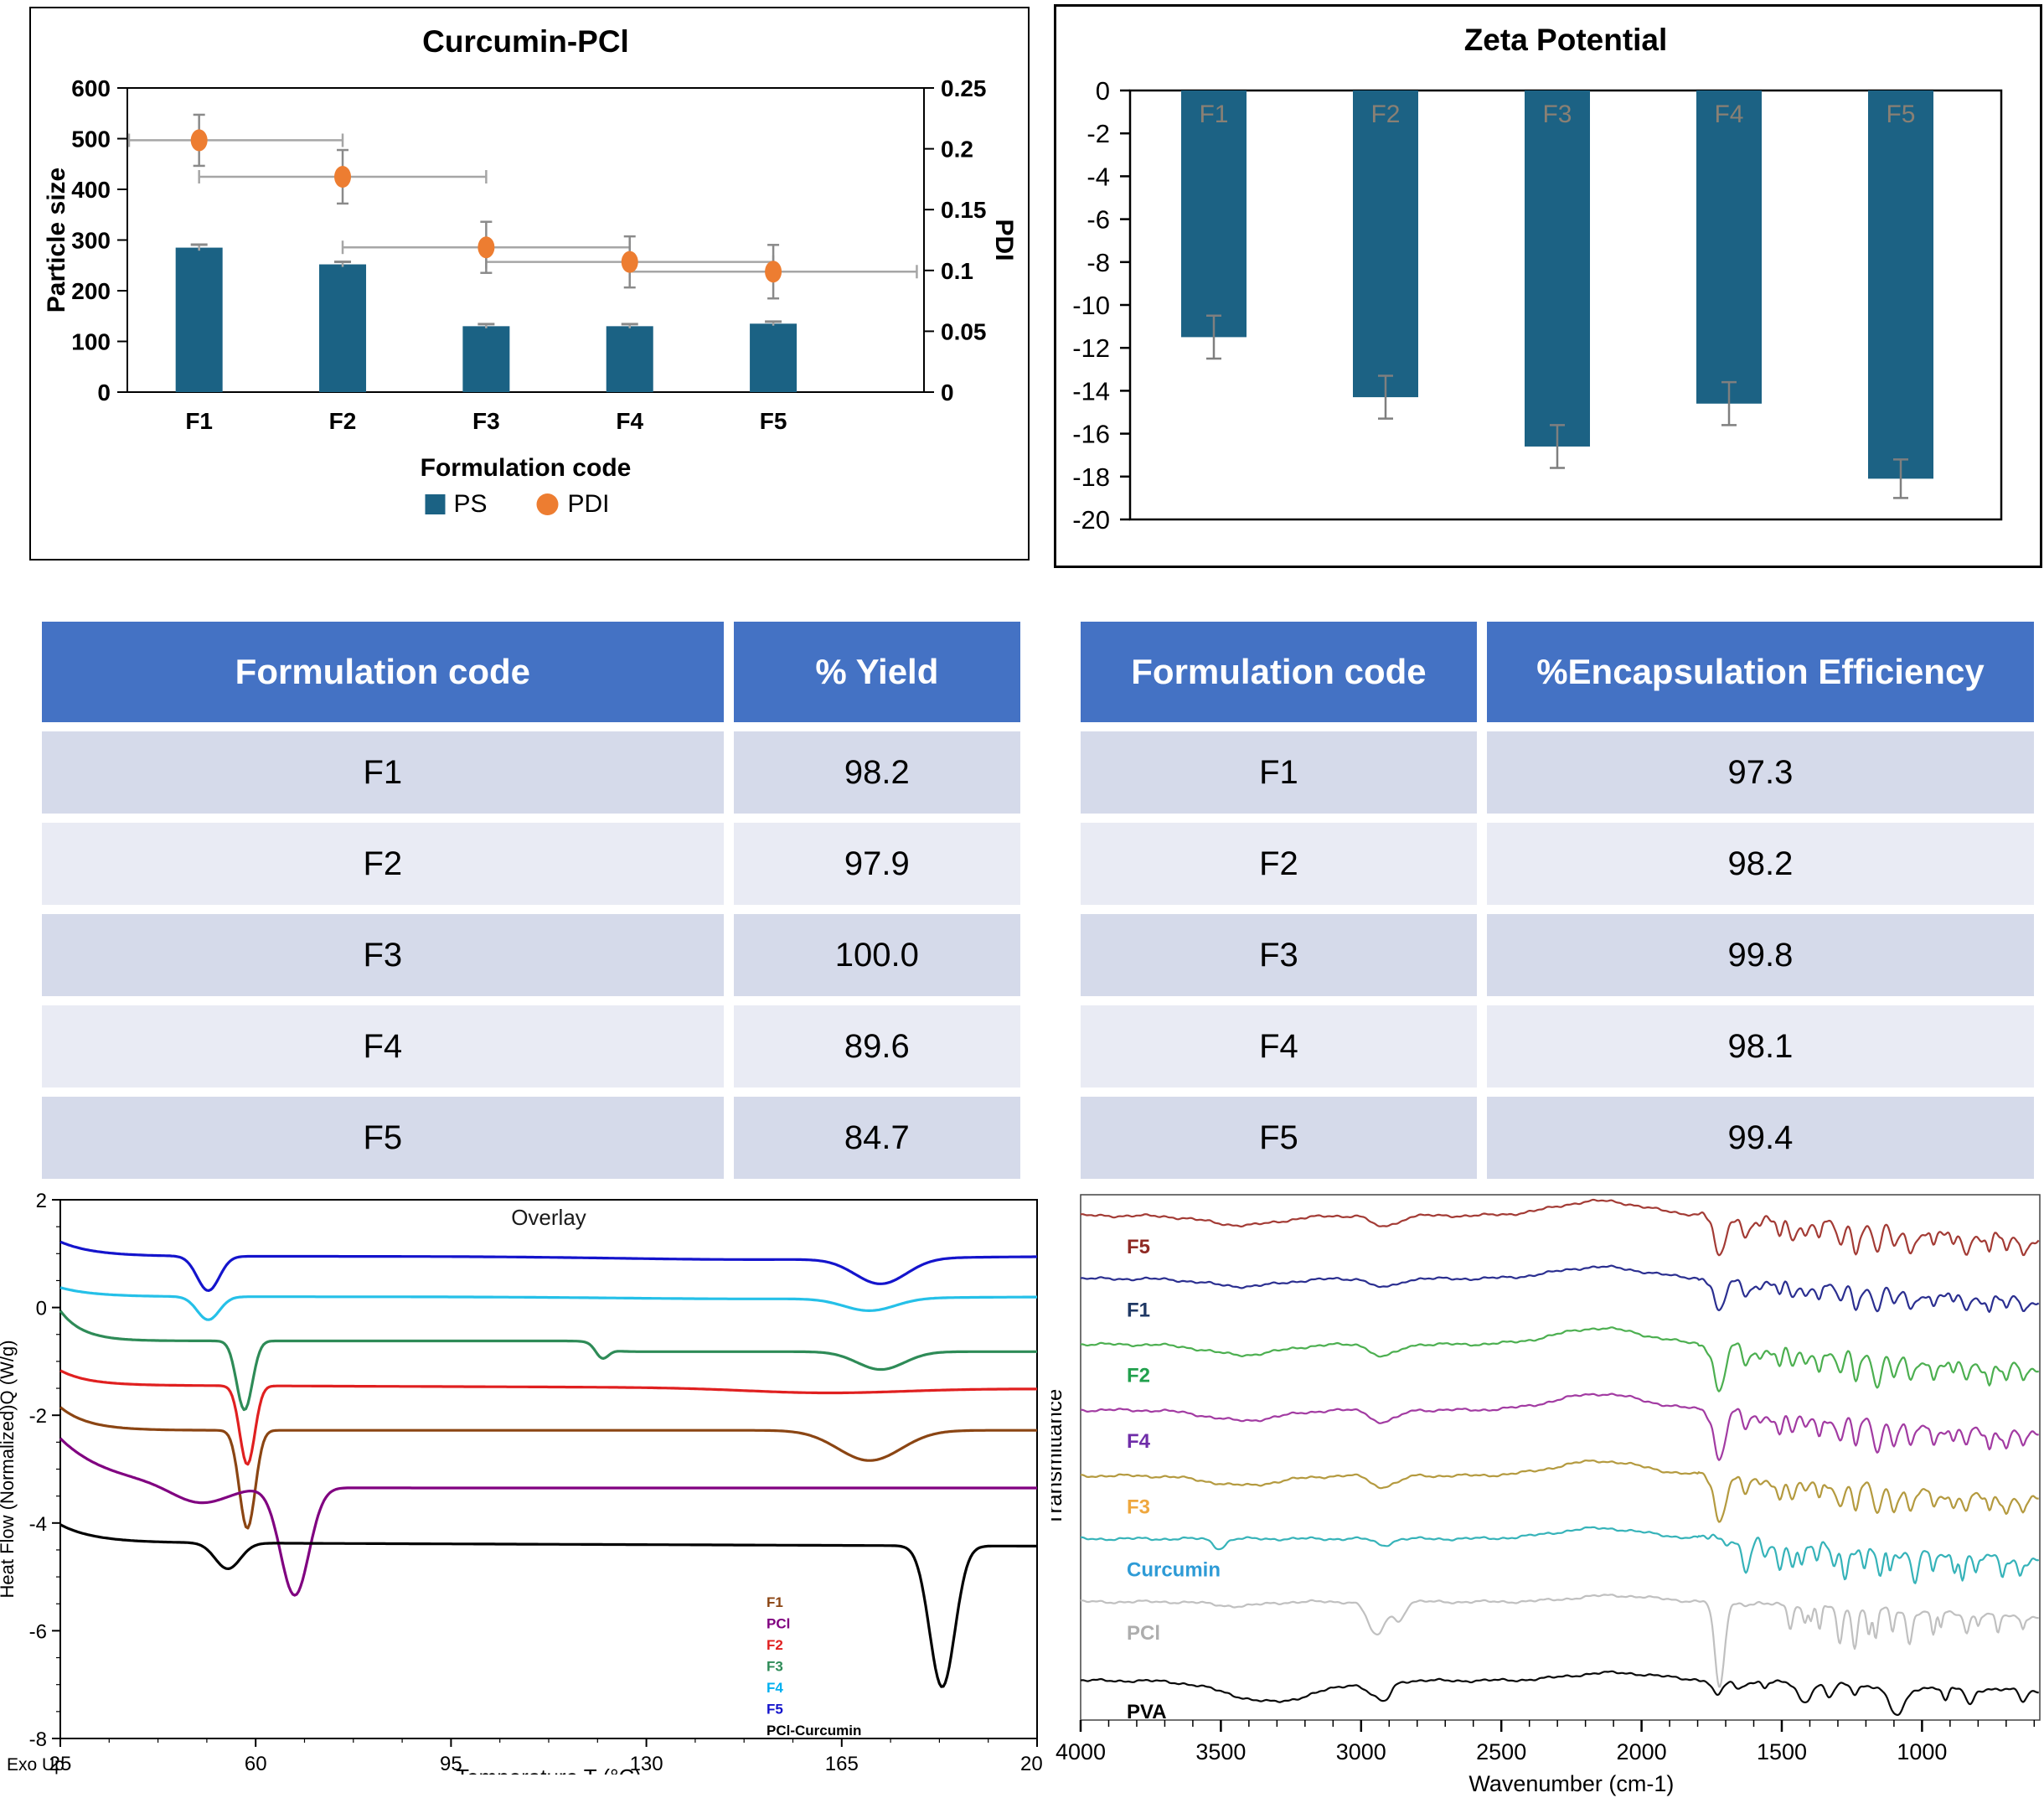 This screenshot has width=2044, height=1803. What do you see at coordinates (1560, 1426) in the screenshot?
I see `ftir-series-F4` at bounding box center [1560, 1426].